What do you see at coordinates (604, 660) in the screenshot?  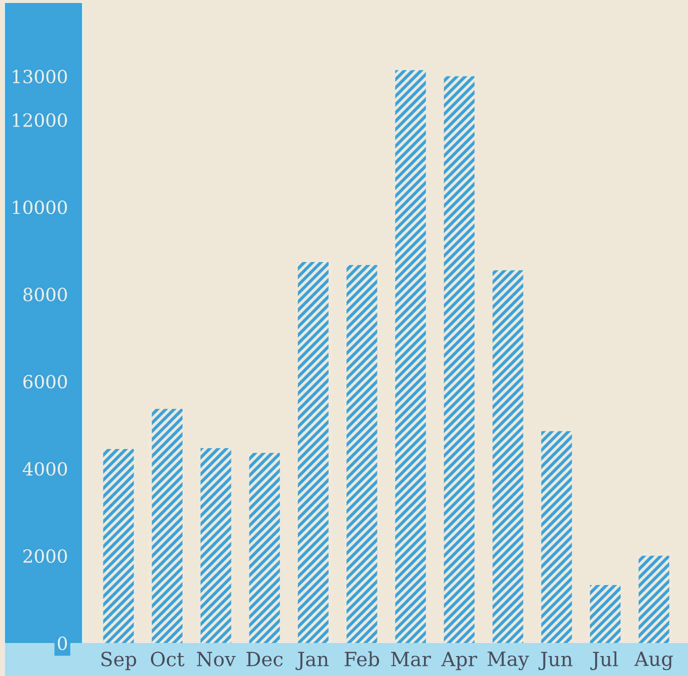 I see `x-tick-label: Jul` at bounding box center [604, 660].